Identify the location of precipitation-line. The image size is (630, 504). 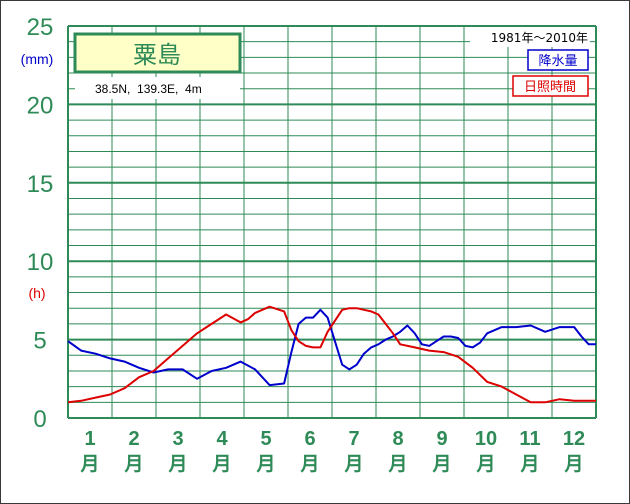
(331, 347).